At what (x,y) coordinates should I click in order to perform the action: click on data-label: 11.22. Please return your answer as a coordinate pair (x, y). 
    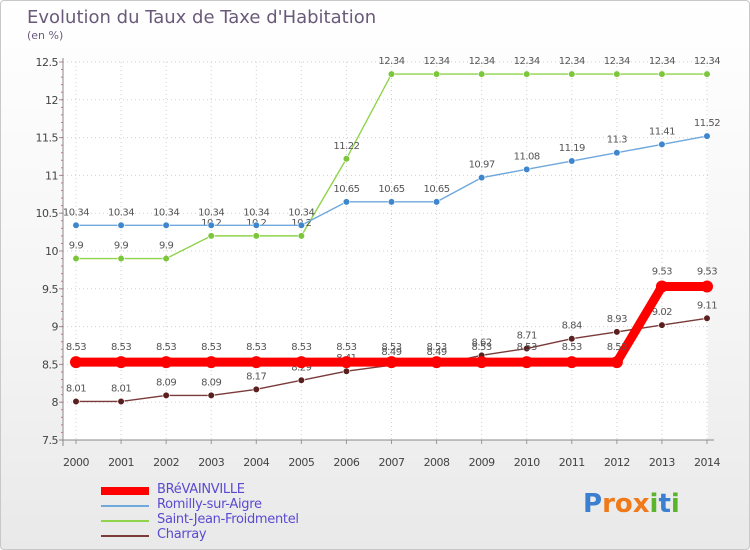
    Looking at the image, I should click on (346, 146).